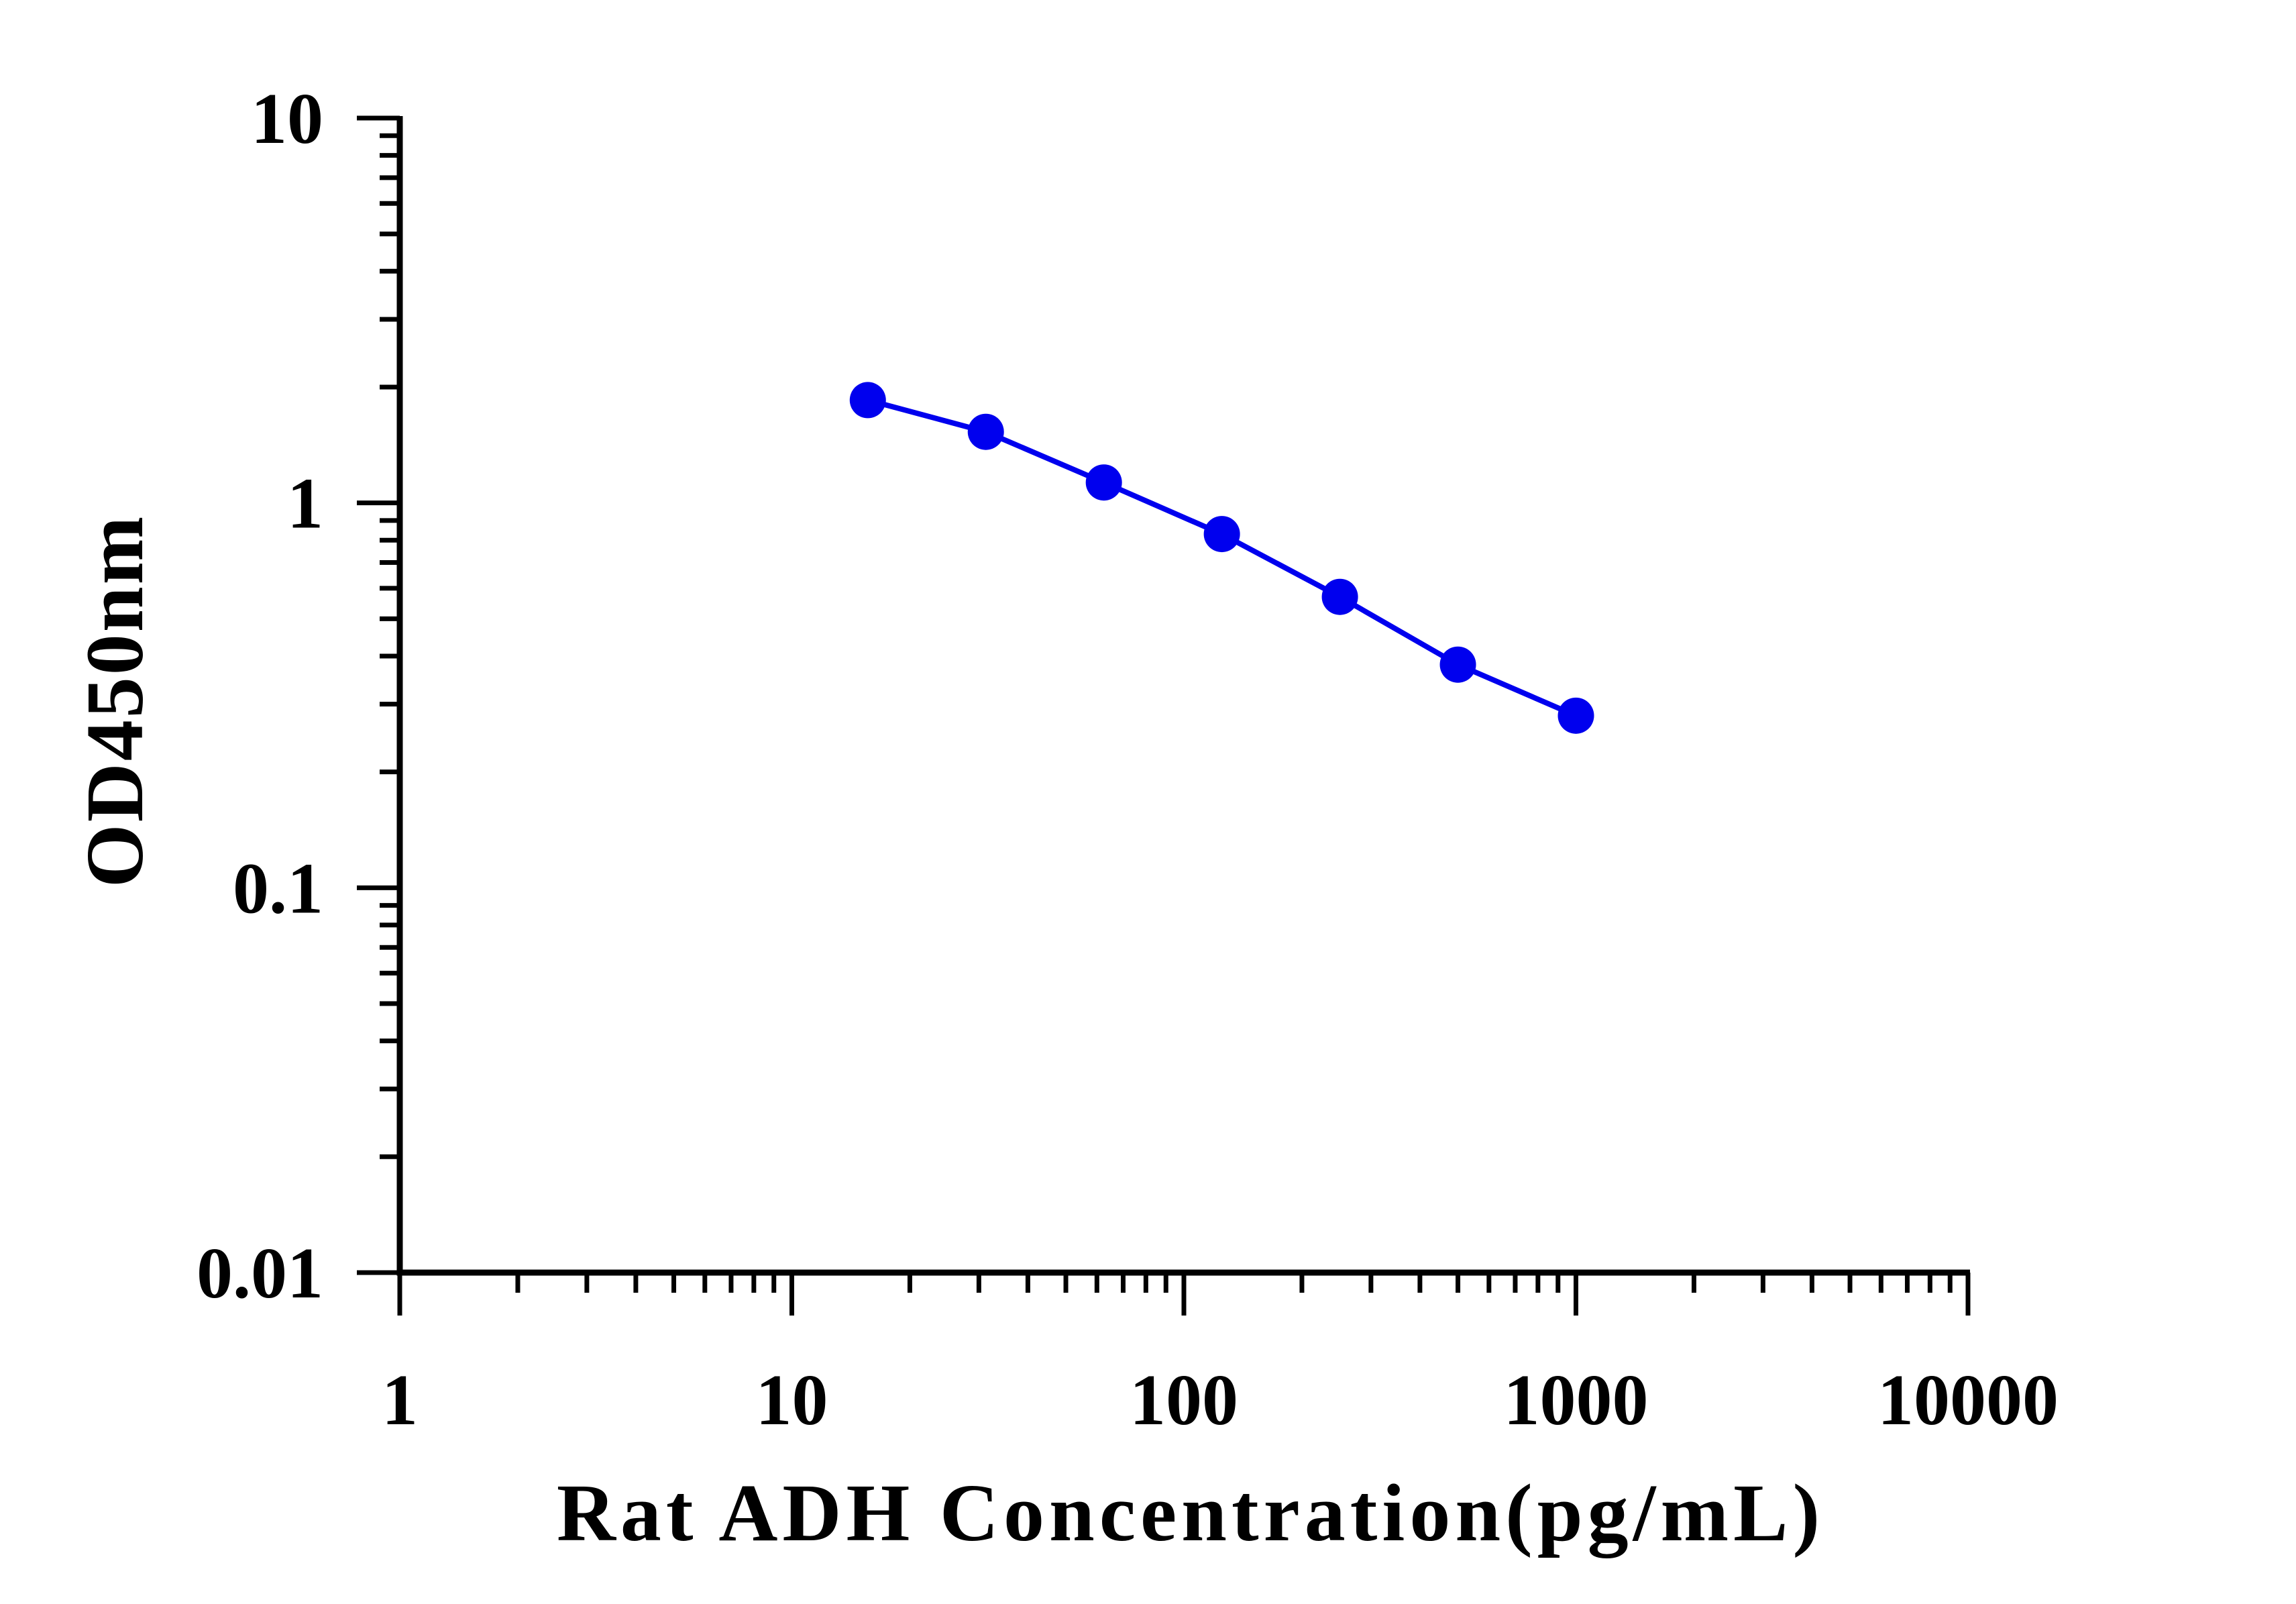  What do you see at coordinates (1221, 558) in the screenshot?
I see `series` at bounding box center [1221, 558].